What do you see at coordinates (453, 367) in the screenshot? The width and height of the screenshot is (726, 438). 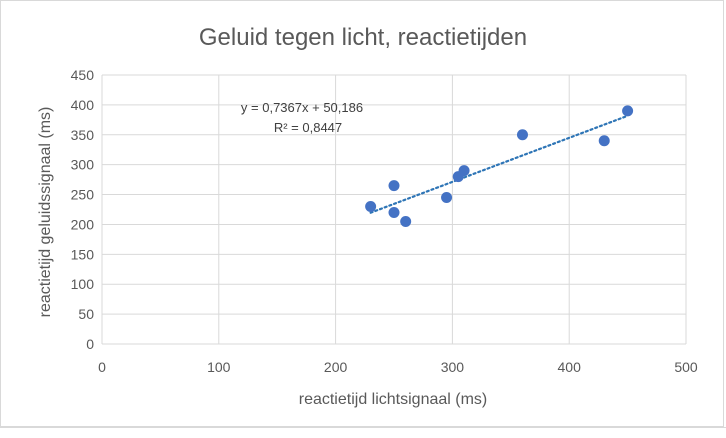 I see `x-tick-label-3: 300` at bounding box center [453, 367].